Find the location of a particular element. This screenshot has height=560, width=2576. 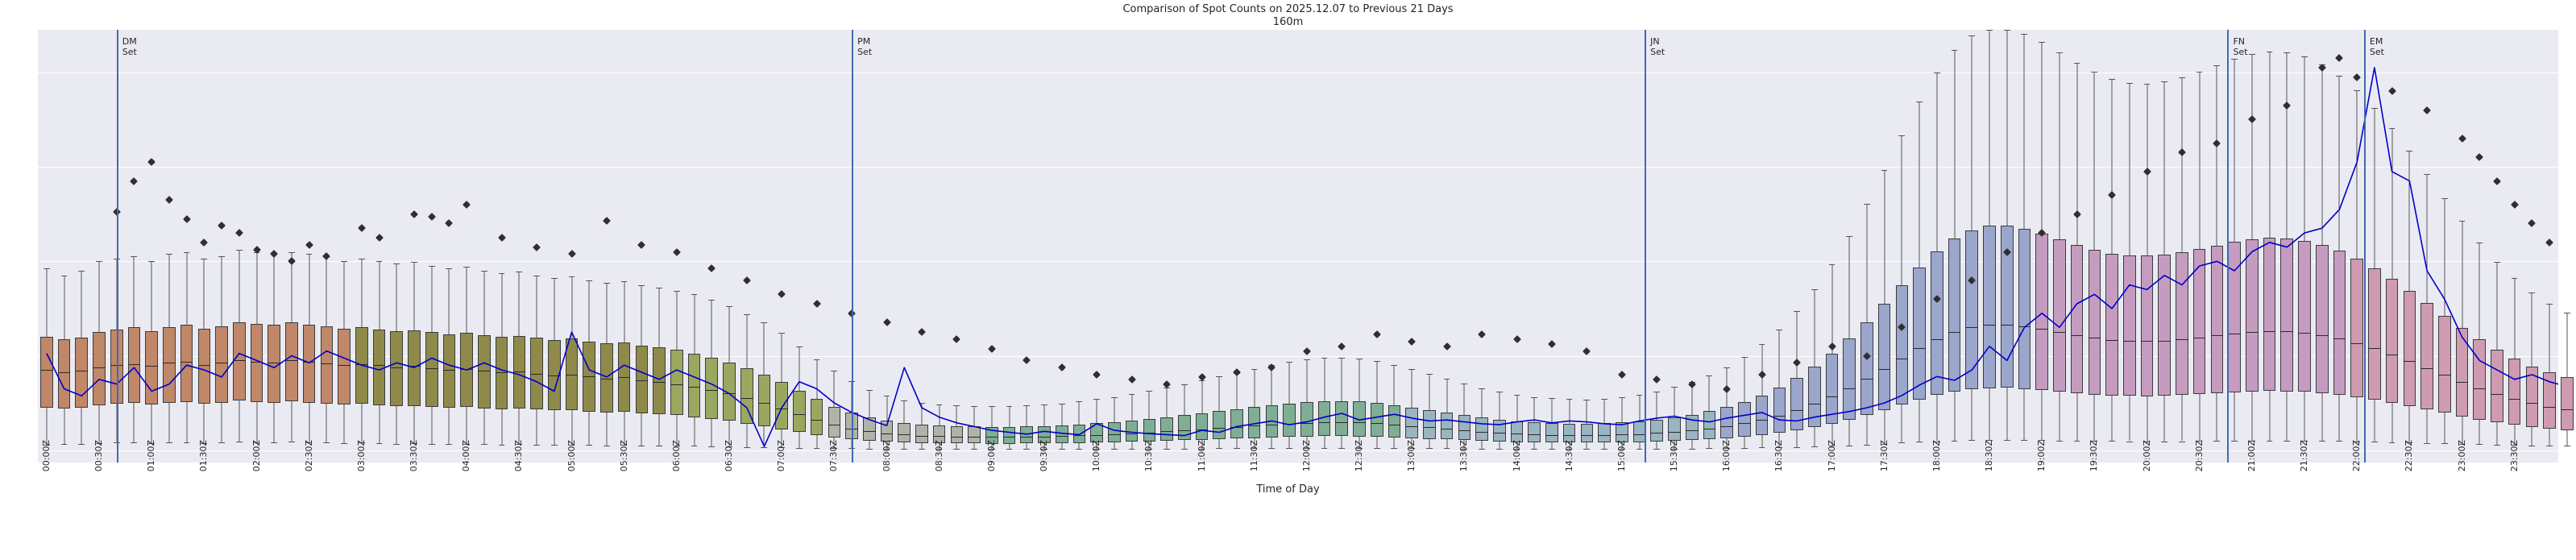

x-tick-label: 09:30Z is located at coordinates (1044, 456).